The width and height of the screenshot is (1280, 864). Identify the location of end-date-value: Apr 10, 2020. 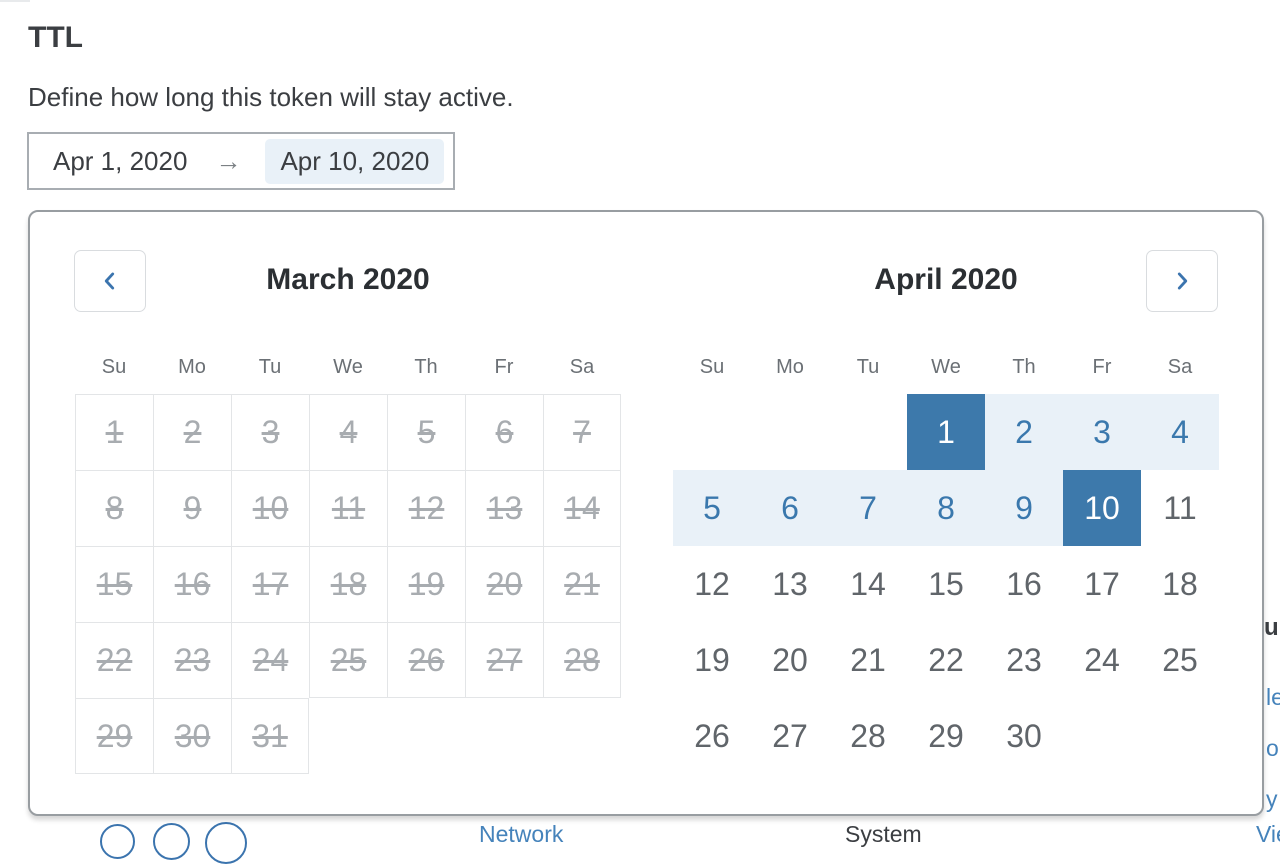
(355, 161).